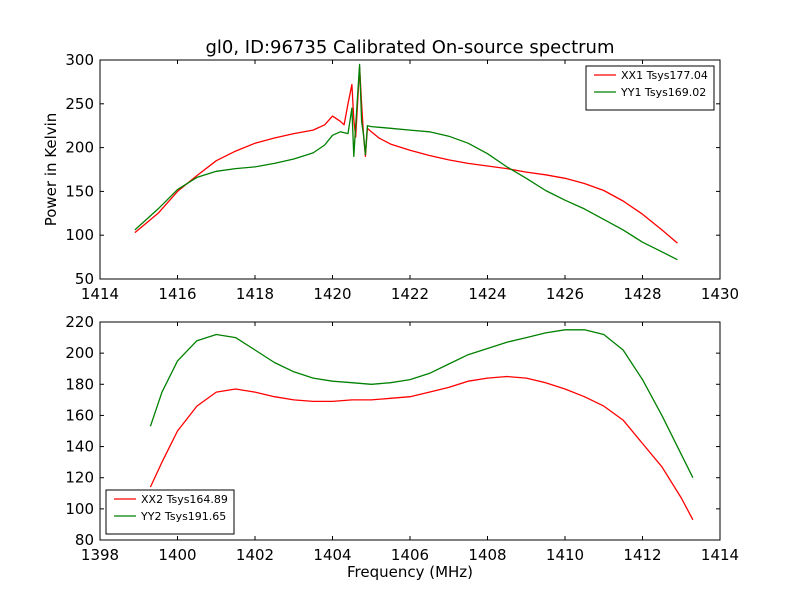 This screenshot has width=800, height=604. Describe the element at coordinates (79, 415) in the screenshot. I see `y-tick-label: 160` at that location.